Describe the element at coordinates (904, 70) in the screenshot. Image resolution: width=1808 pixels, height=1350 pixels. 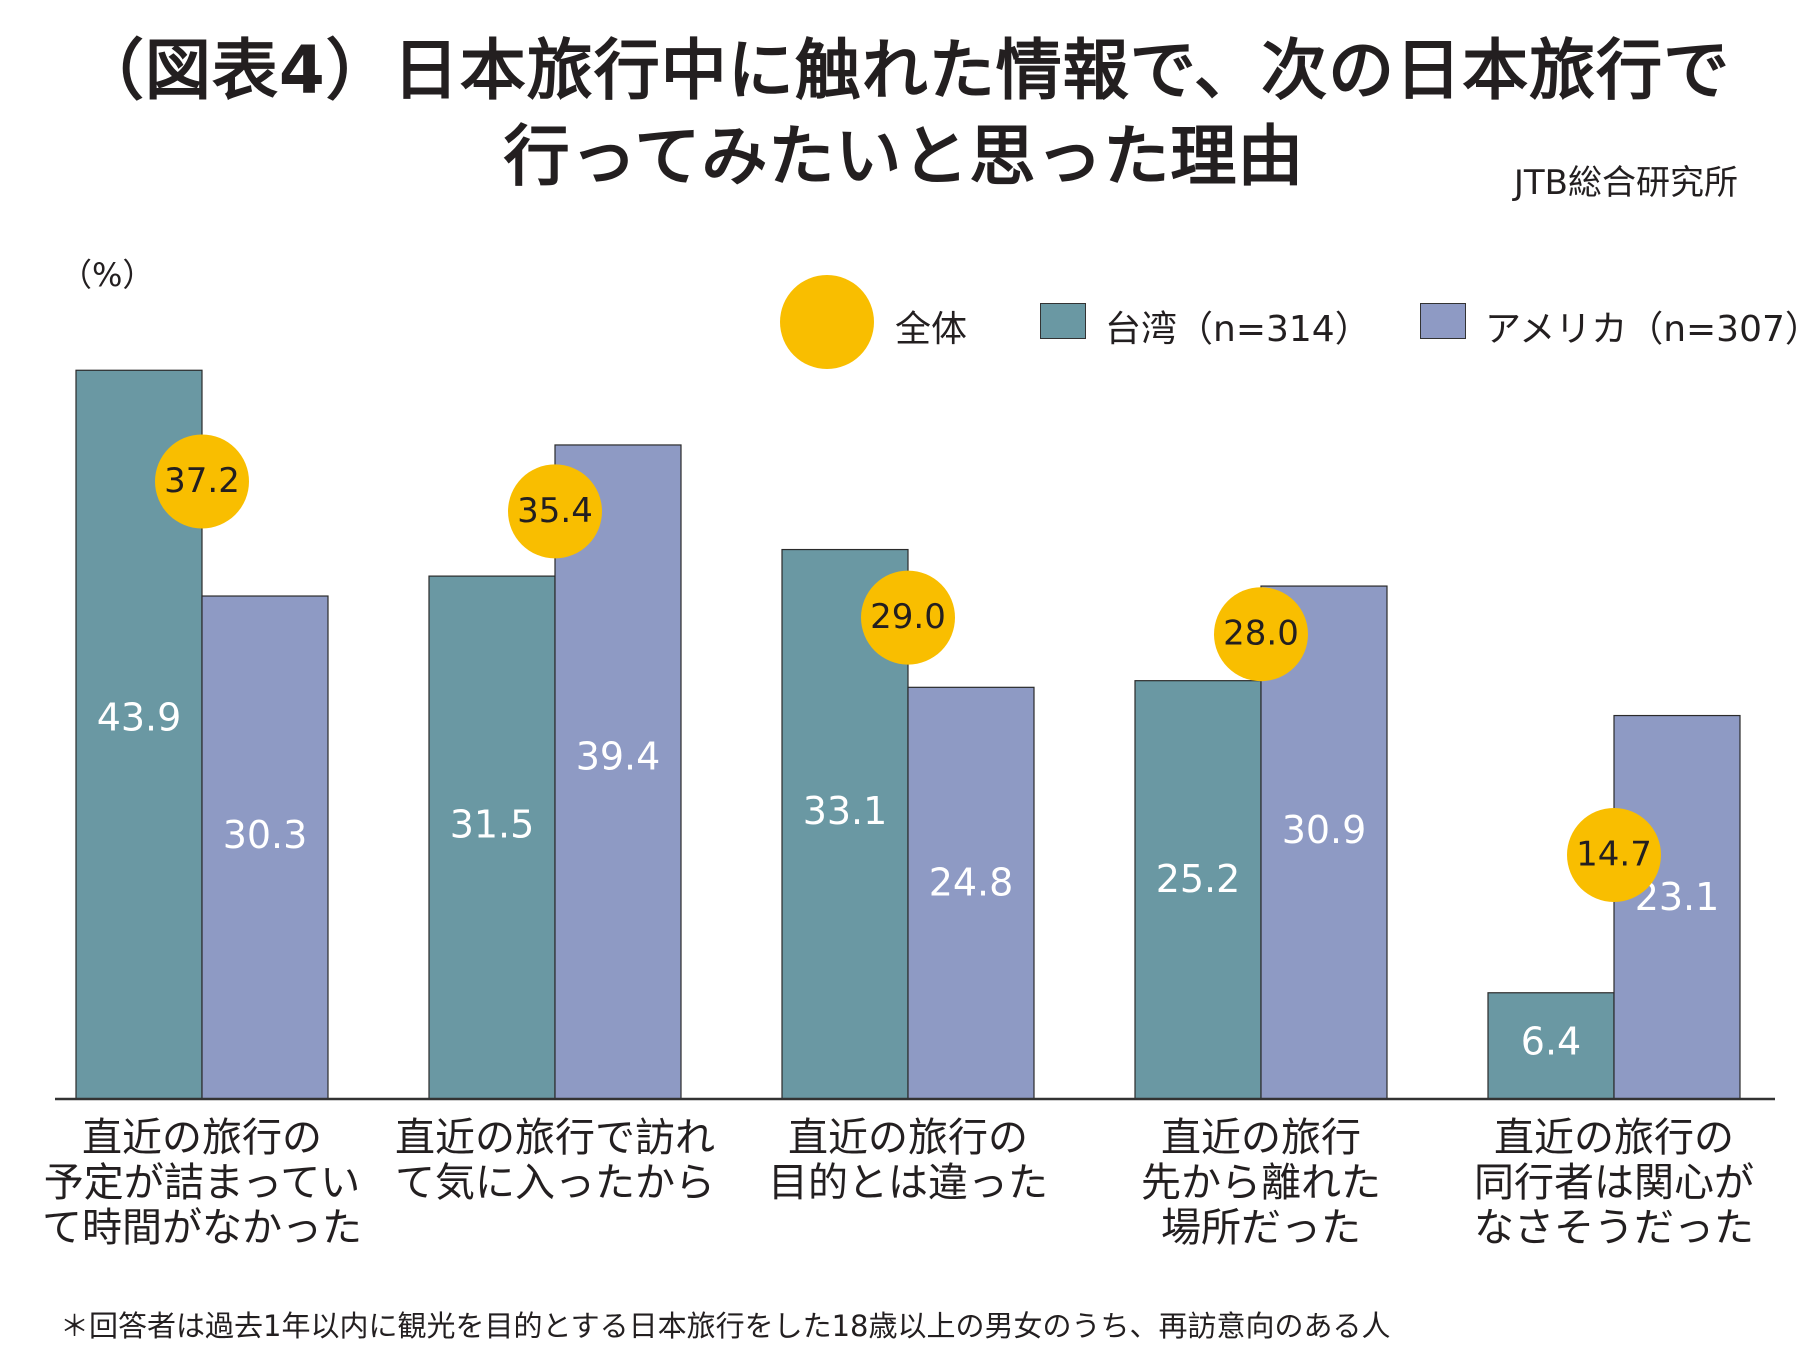
I see `chart-title-line1: （図表4）日本旅行中に触れた情報で、次の日本旅行で` at that location.